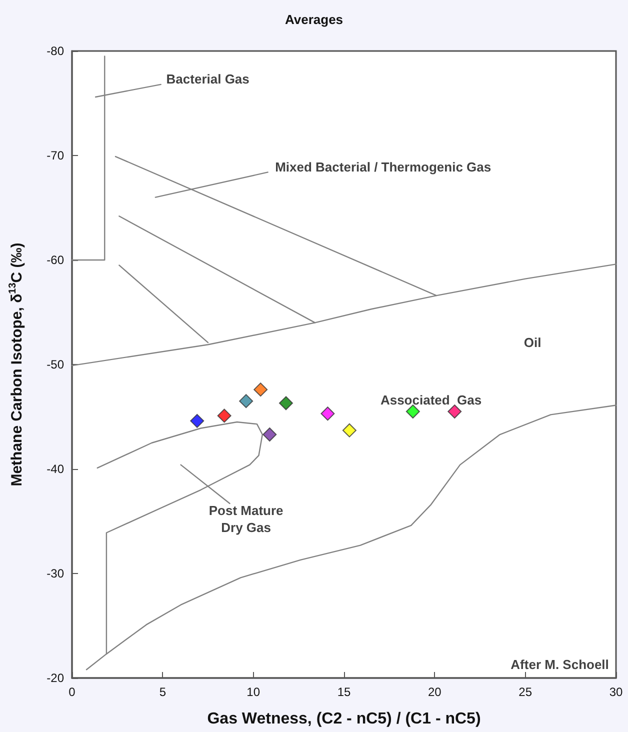  I want to click on y-tick-label: -80, so click(55, 51).